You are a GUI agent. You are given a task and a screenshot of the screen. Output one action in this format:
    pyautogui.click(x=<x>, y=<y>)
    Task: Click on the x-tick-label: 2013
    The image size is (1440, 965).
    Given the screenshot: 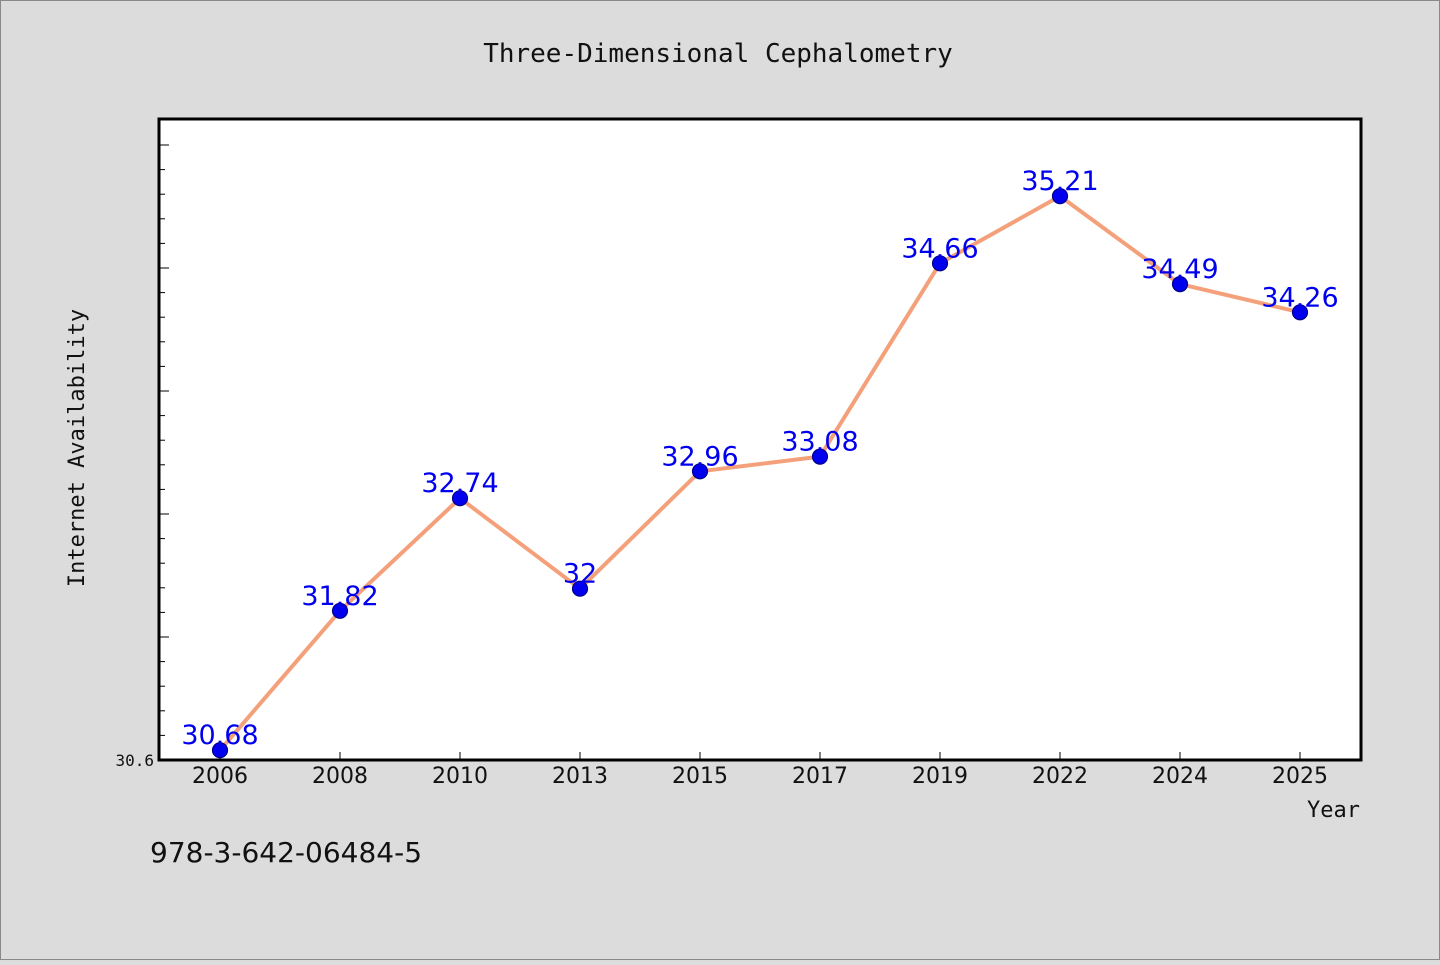 What is the action you would take?
    pyautogui.click(x=580, y=776)
    